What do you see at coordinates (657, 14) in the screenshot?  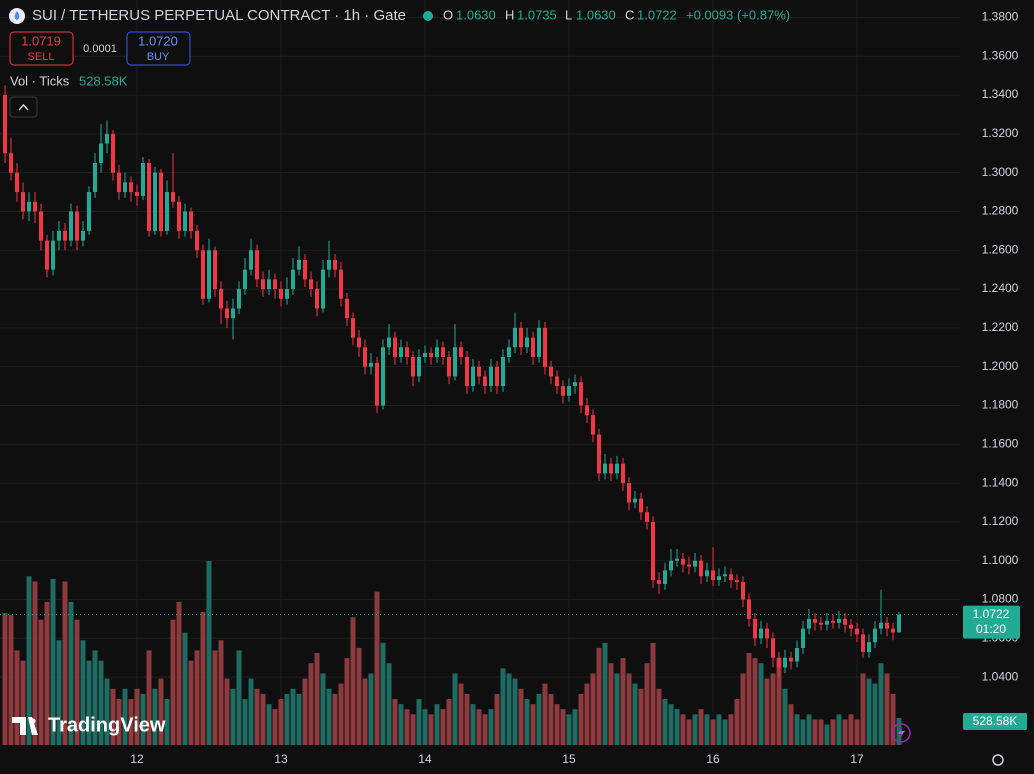 I see `ohlc-value: 1.0722` at bounding box center [657, 14].